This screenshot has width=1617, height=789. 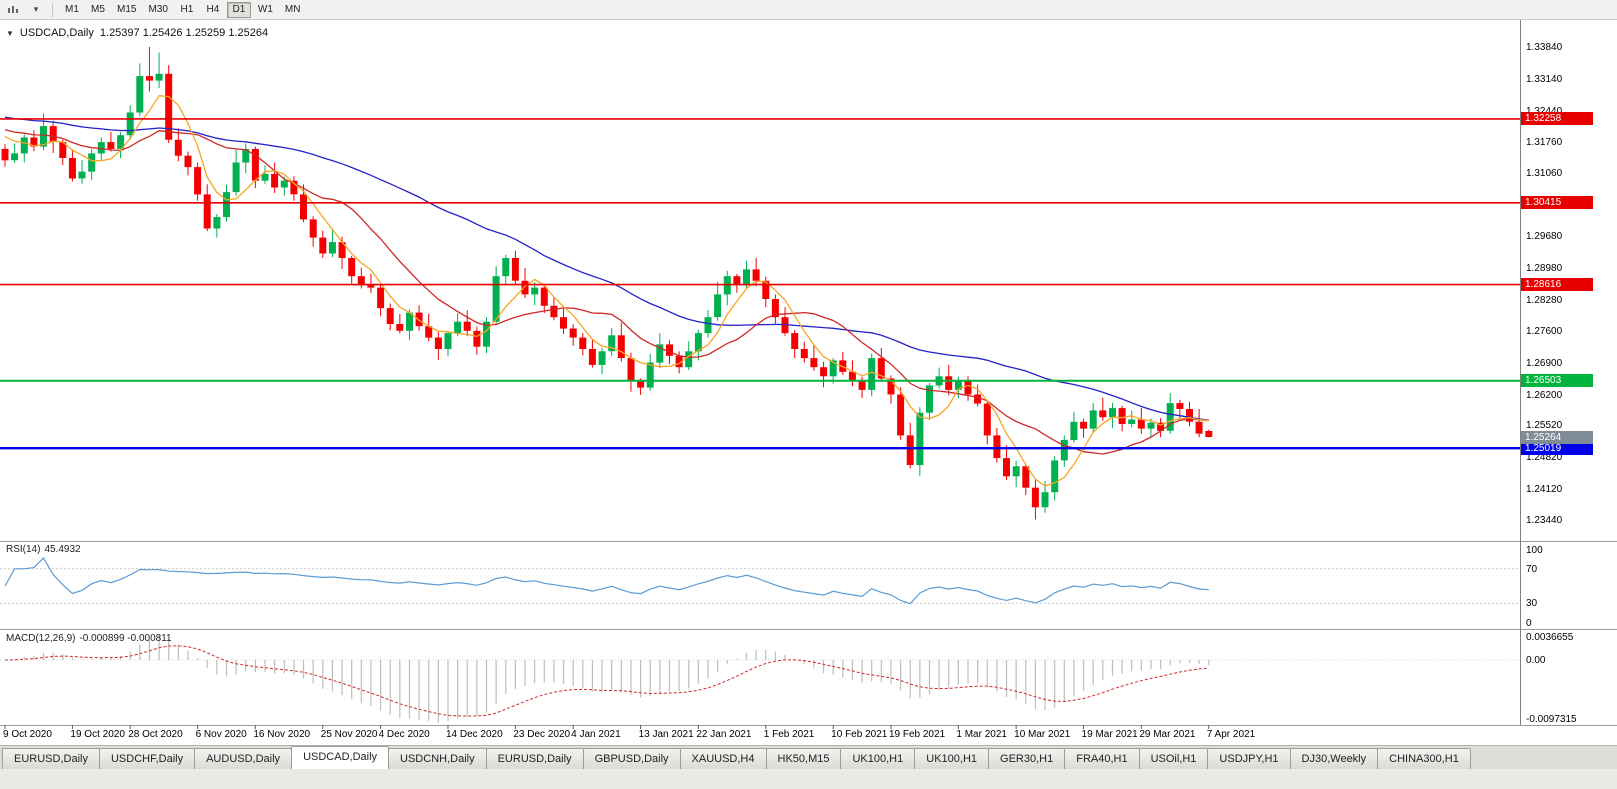 What do you see at coordinates (1544, 458) in the screenshot?
I see `price-axis-label: 1.24820` at bounding box center [1544, 458].